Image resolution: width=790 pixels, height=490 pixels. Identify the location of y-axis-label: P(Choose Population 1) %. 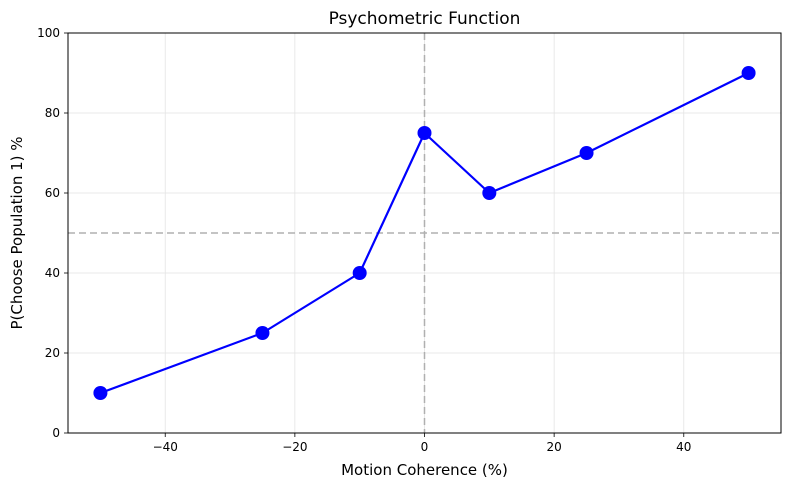
(17, 232).